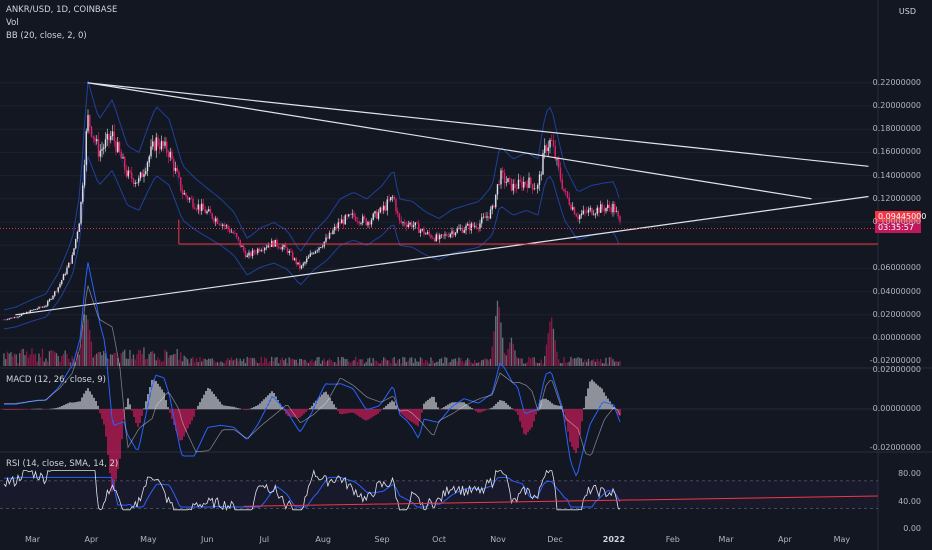 This screenshot has width=932, height=550. Describe the element at coordinates (207, 539) in the screenshot. I see `time-axis-label: Jun` at that location.